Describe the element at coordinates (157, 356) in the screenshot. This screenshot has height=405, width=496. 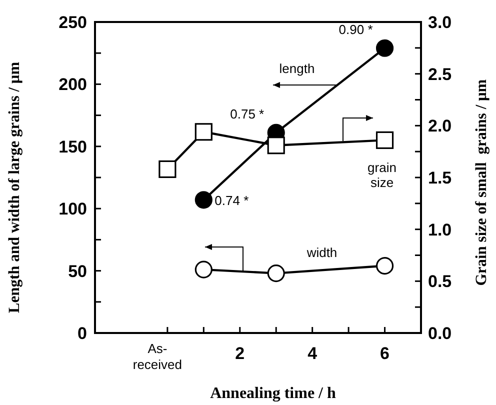
I see `x-tick-label: As-received` at that location.